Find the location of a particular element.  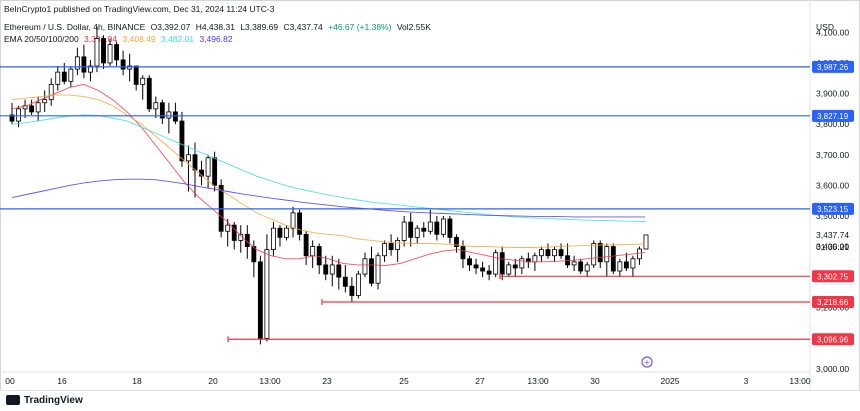

level-price-label: 3,096.96 is located at coordinates (833, 339).